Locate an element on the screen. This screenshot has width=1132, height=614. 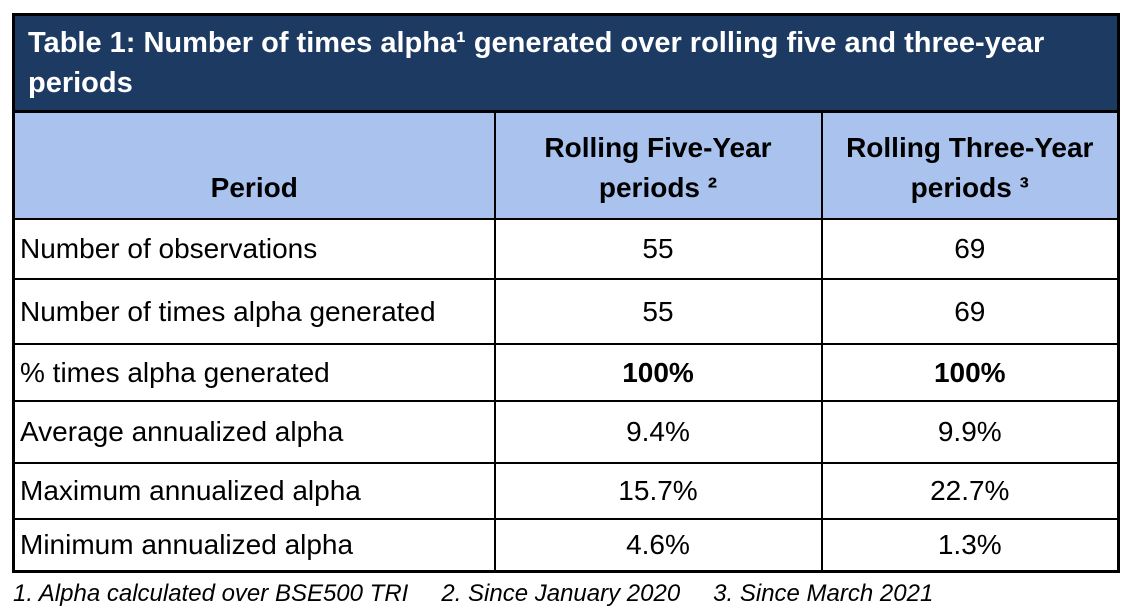
column-header-three-year: Rolling Three-Year periods ³ is located at coordinates (970, 165).